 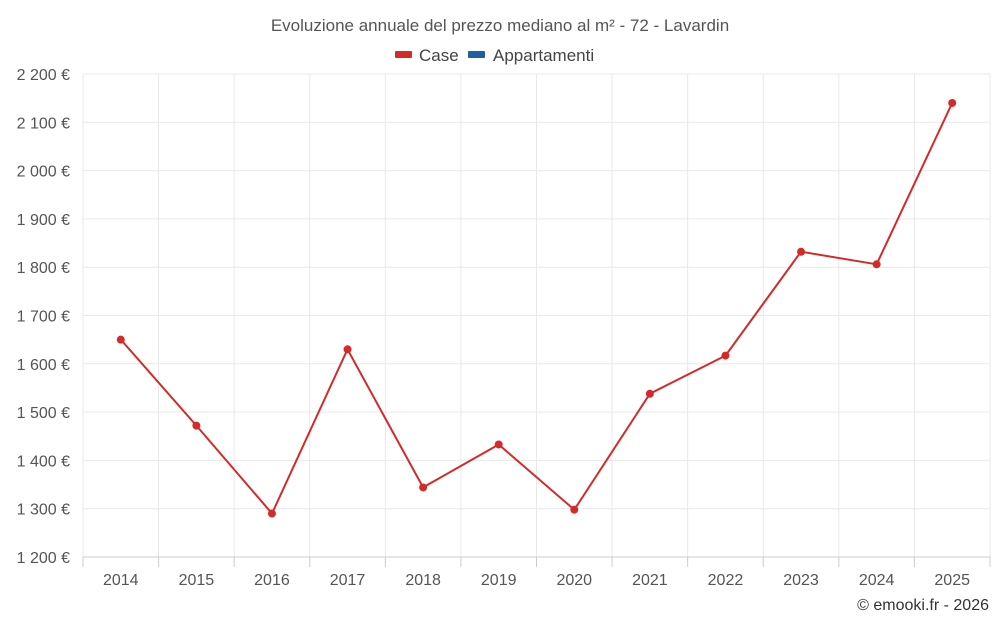 What do you see at coordinates (498, 444) in the screenshot?
I see `data-point-case-2019` at bounding box center [498, 444].